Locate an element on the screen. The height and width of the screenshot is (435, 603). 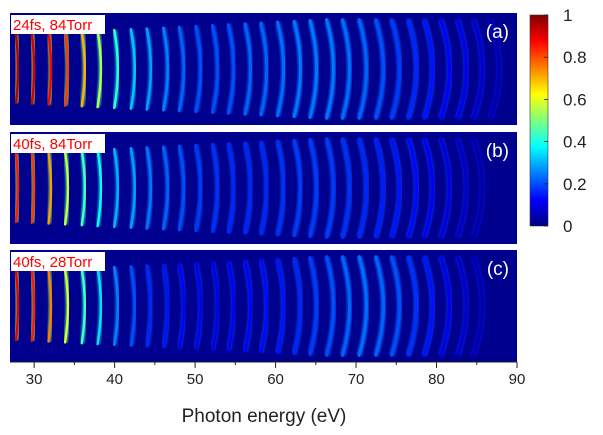
colorbar-ticks: 0 0.2 0.4 0.6 0.8 1 is located at coordinates (565, 121).